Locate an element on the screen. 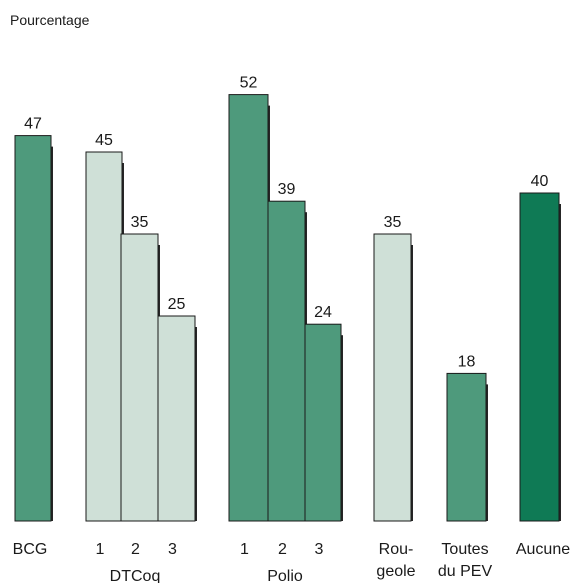 This screenshot has height=583, width=576. category-label-toutes-du-pev-line2: du PEV is located at coordinates (465, 571).